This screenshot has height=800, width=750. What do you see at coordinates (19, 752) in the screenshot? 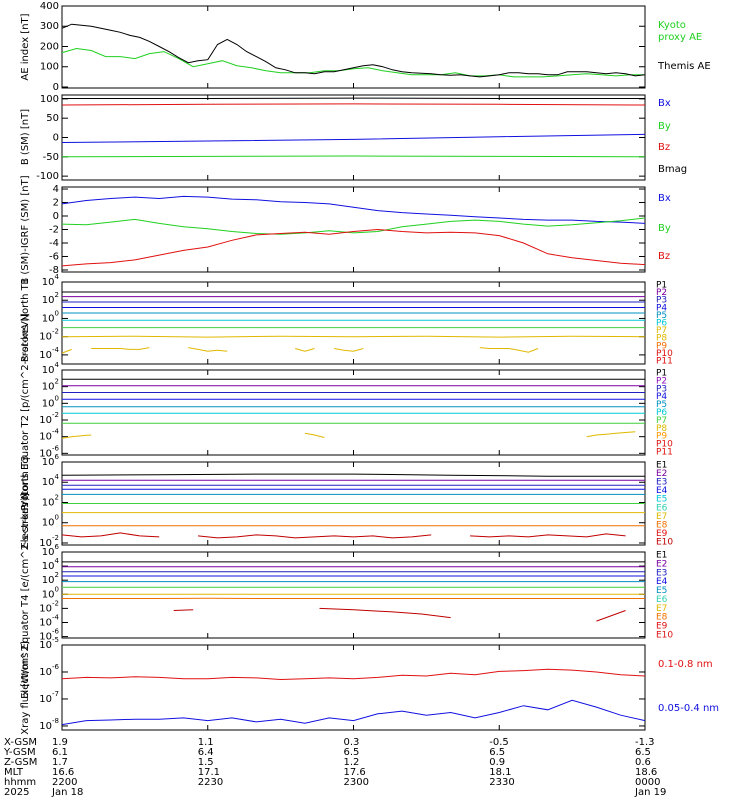
I see `x-row-label: Y-GSM` at bounding box center [19, 752].